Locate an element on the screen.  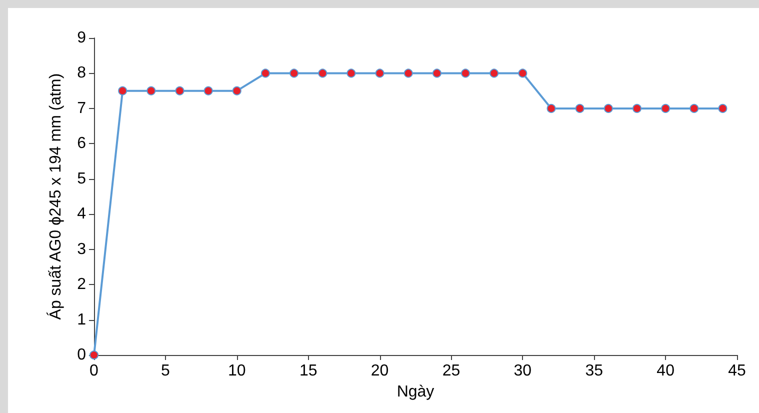
y-tick-label: 7 is located at coordinates (81, 108).